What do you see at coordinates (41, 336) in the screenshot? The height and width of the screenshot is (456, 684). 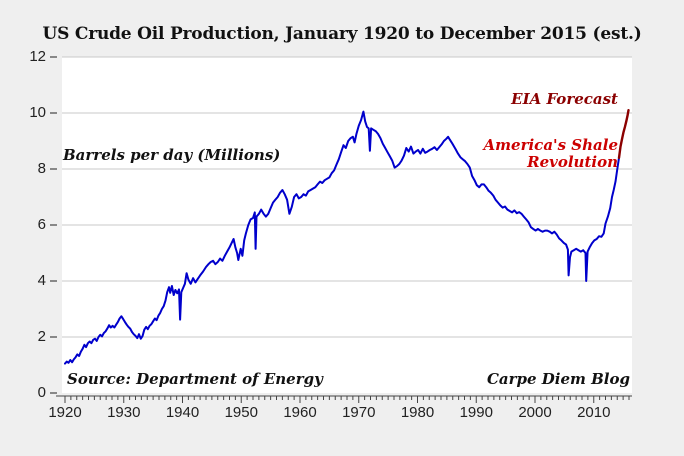 I see `y-tick-label-2: 2` at bounding box center [41, 336].